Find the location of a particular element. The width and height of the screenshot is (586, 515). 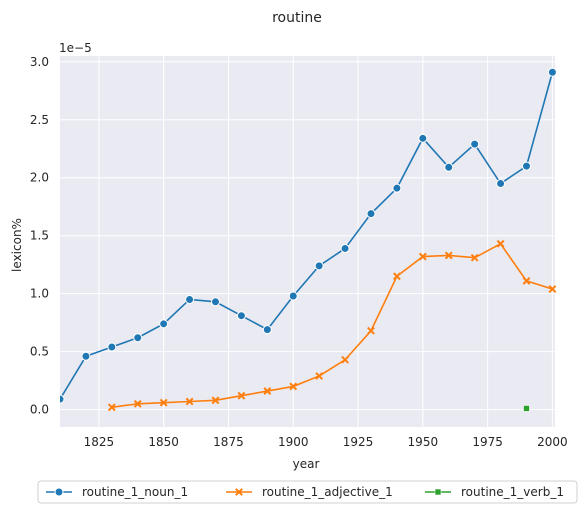

x-tick-label: 1900 is located at coordinates (293, 442).